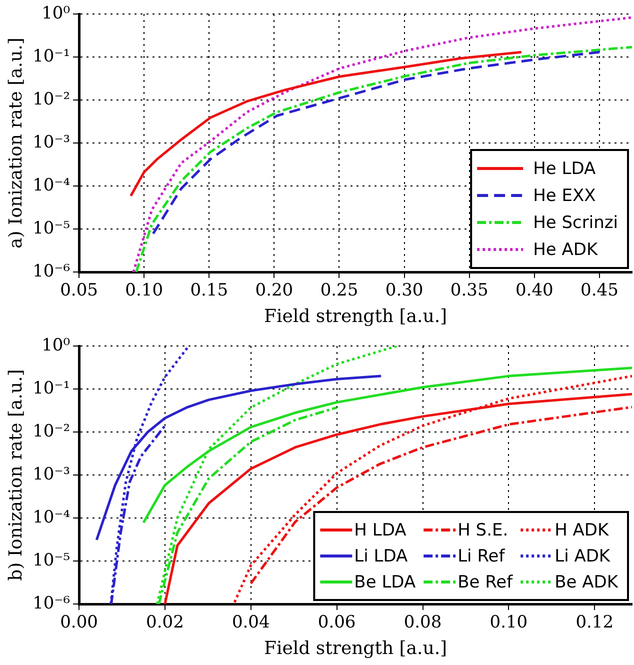  Describe the element at coordinates (15, 475) in the screenshot. I see `y-axis-title: b) Ionization rate [a.u.]` at that location.